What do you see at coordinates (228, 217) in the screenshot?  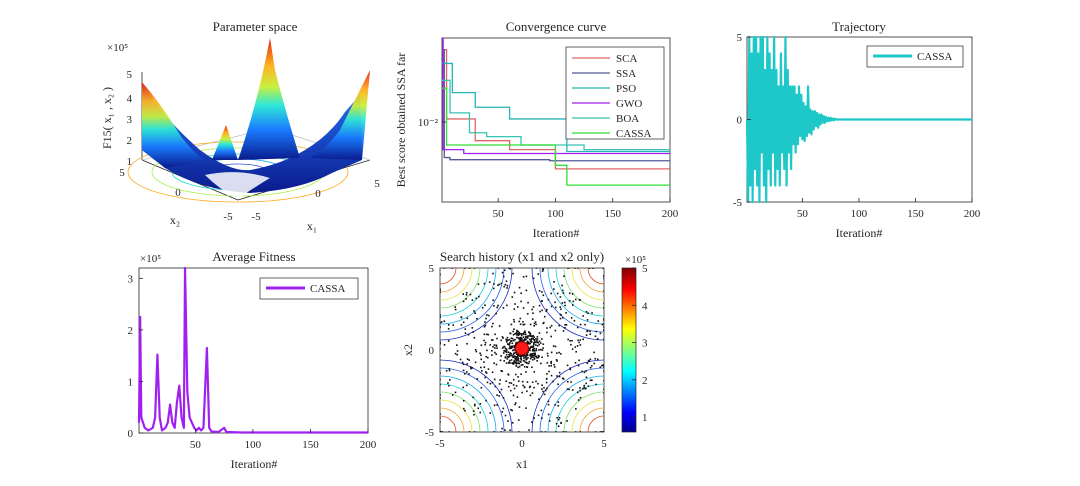 I see `y-tick: -5` at bounding box center [228, 217].